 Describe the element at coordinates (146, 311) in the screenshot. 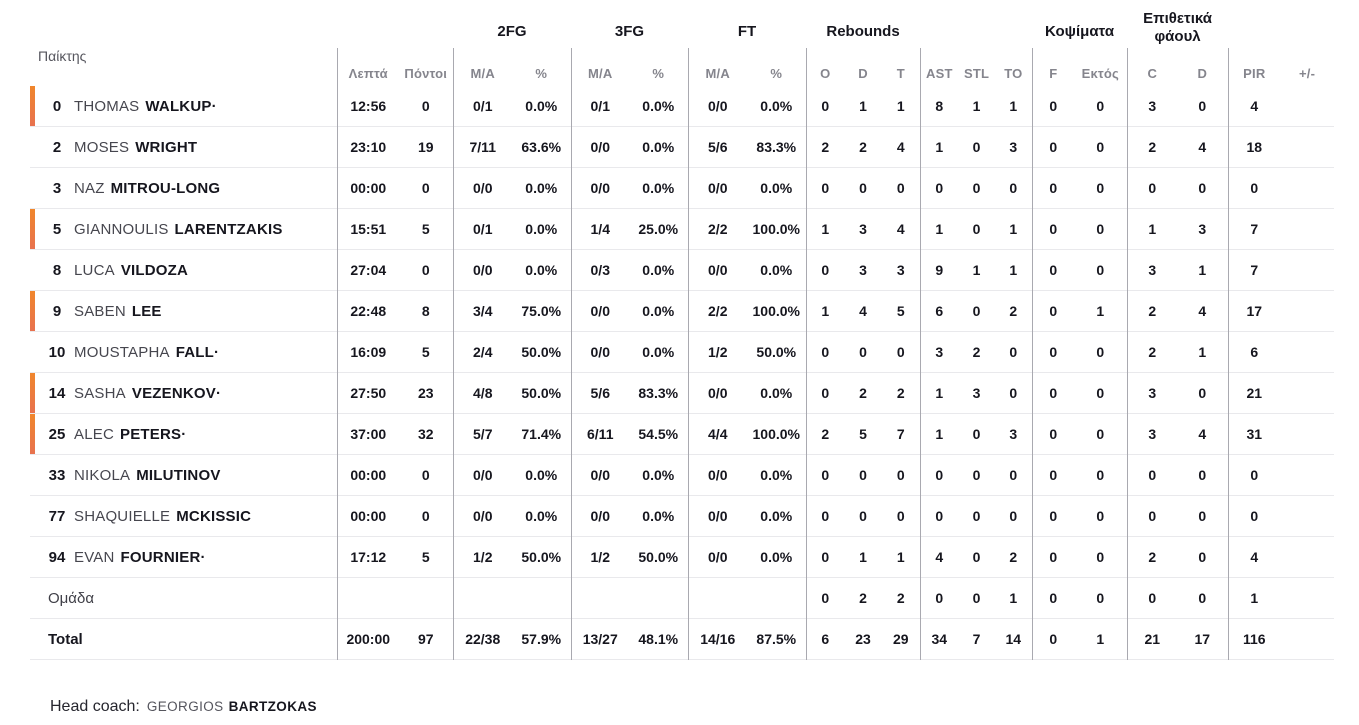

I see `player-last-name: LEE` at that location.